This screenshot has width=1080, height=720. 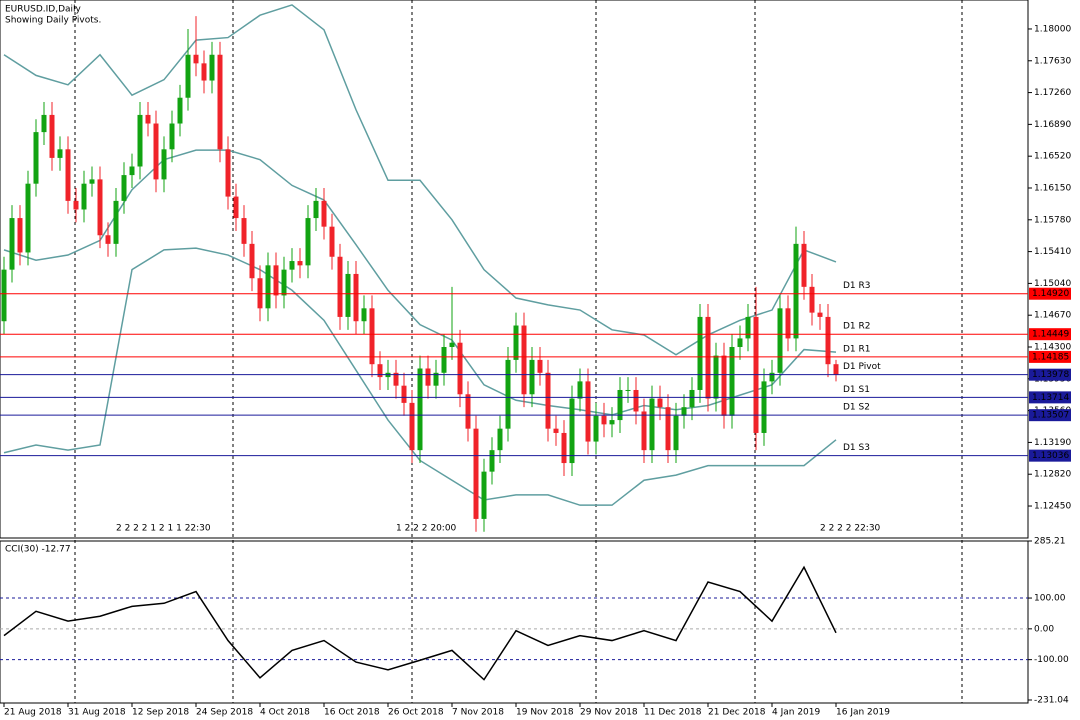 I want to click on x-tick-label: 24 Sep 2018, so click(x=224, y=713).